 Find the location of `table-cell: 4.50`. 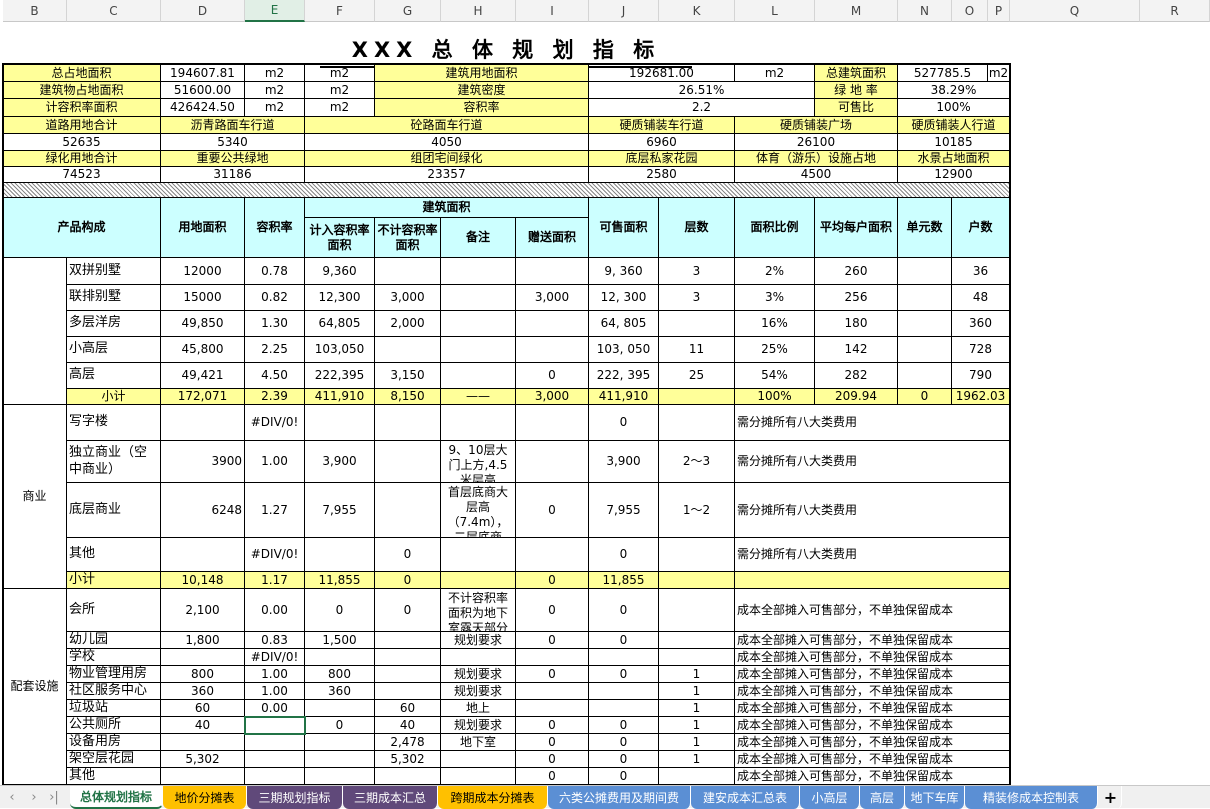

table-cell: 4.50 is located at coordinates (275, 376).